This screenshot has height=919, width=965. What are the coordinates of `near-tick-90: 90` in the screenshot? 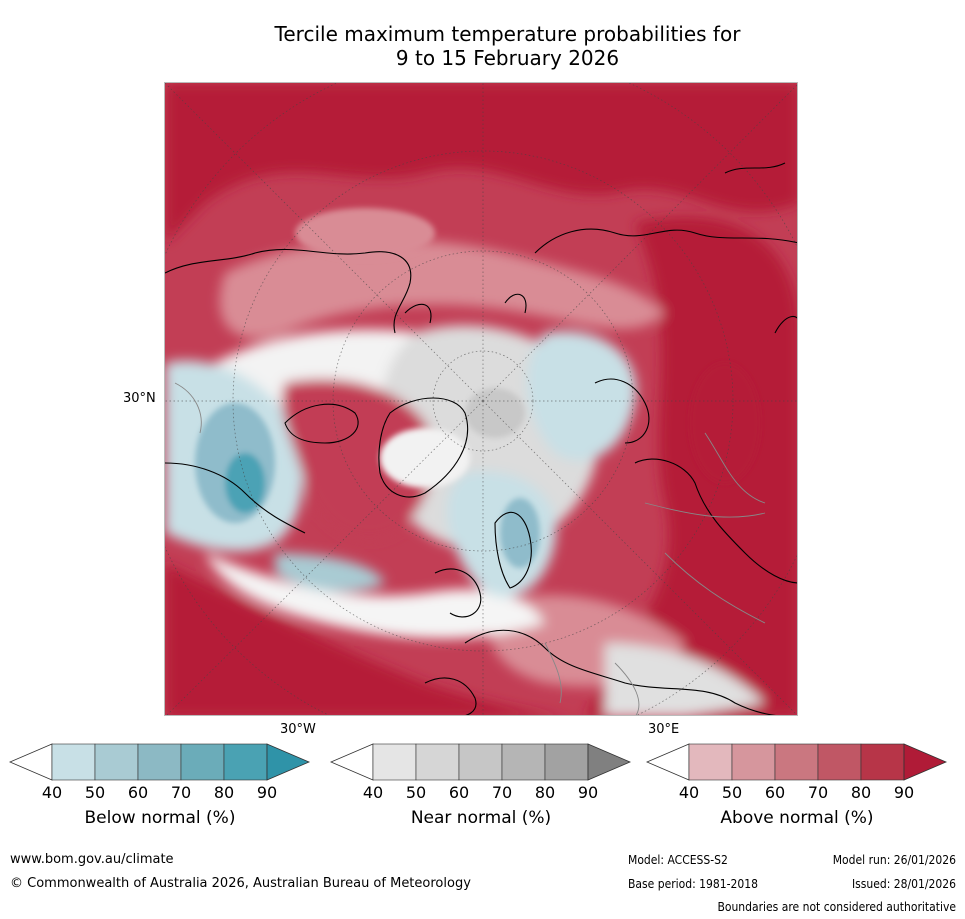 It's located at (588, 792).